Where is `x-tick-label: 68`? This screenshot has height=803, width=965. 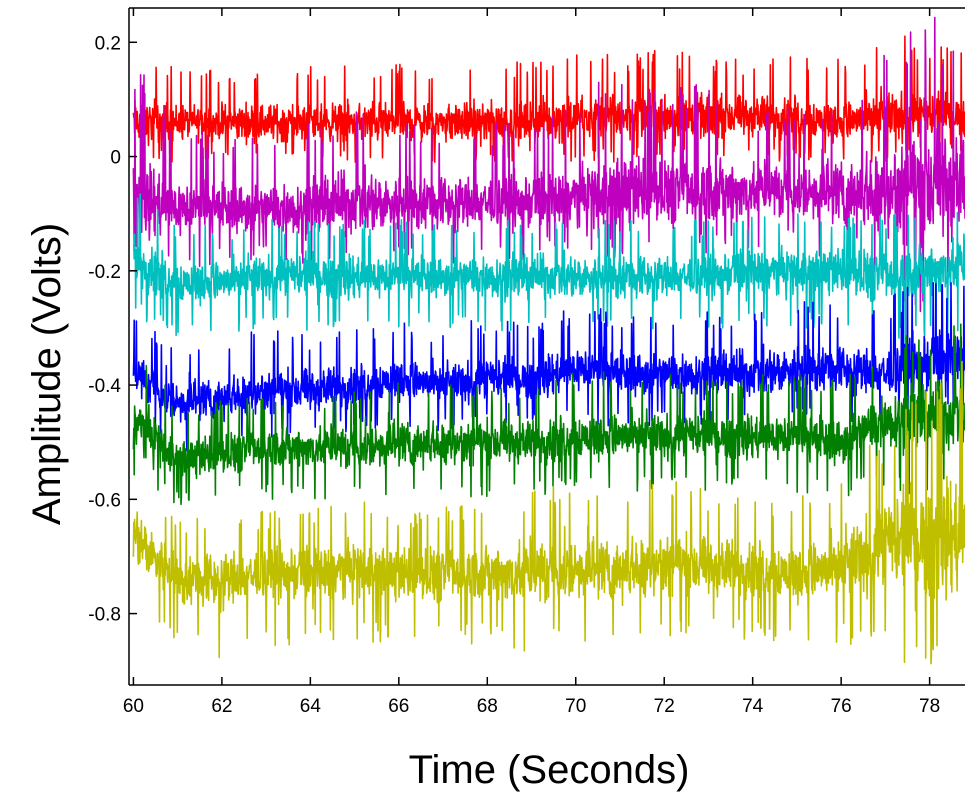
x-tick-label: 68 is located at coordinates (487, 706).